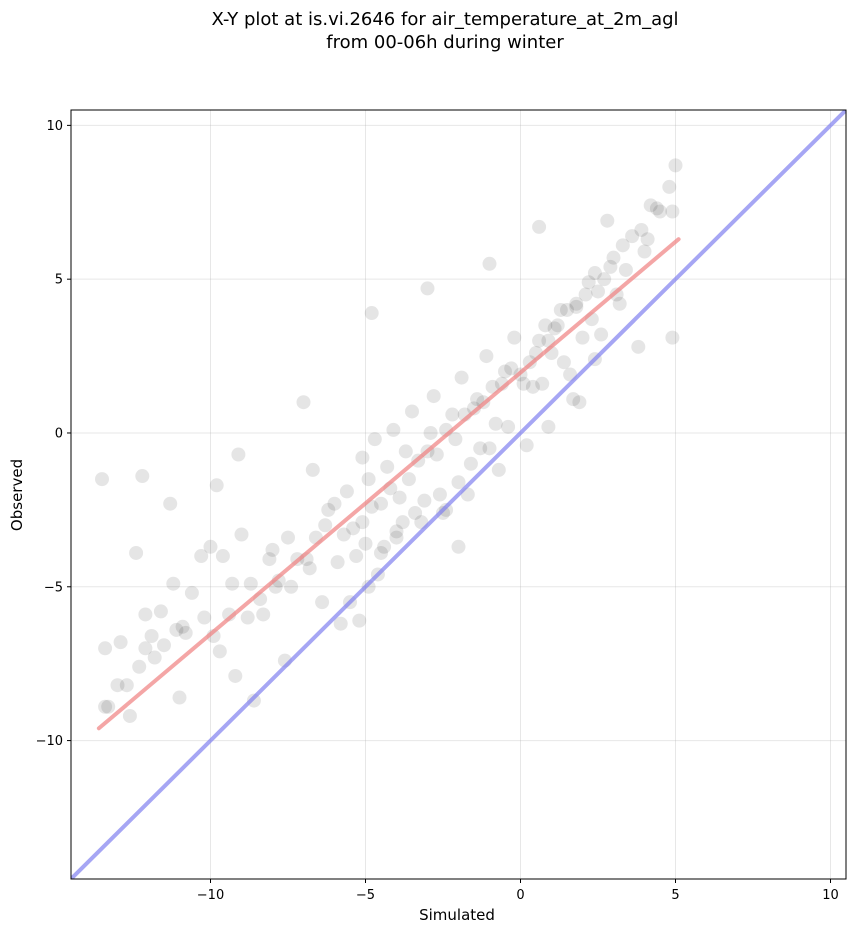 The width and height of the screenshot is (854, 934). I want to click on y-tick-label: 0, so click(59, 433).